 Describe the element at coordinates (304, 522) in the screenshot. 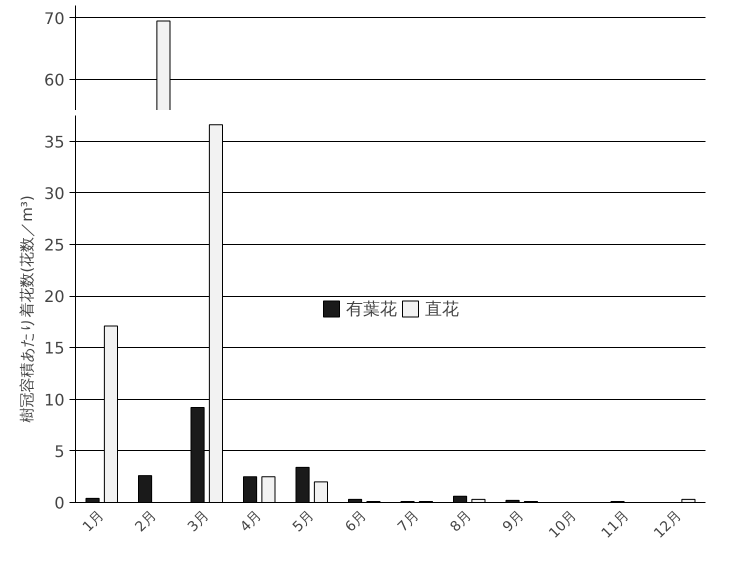

I see `x-tick-label: 5月` at that location.